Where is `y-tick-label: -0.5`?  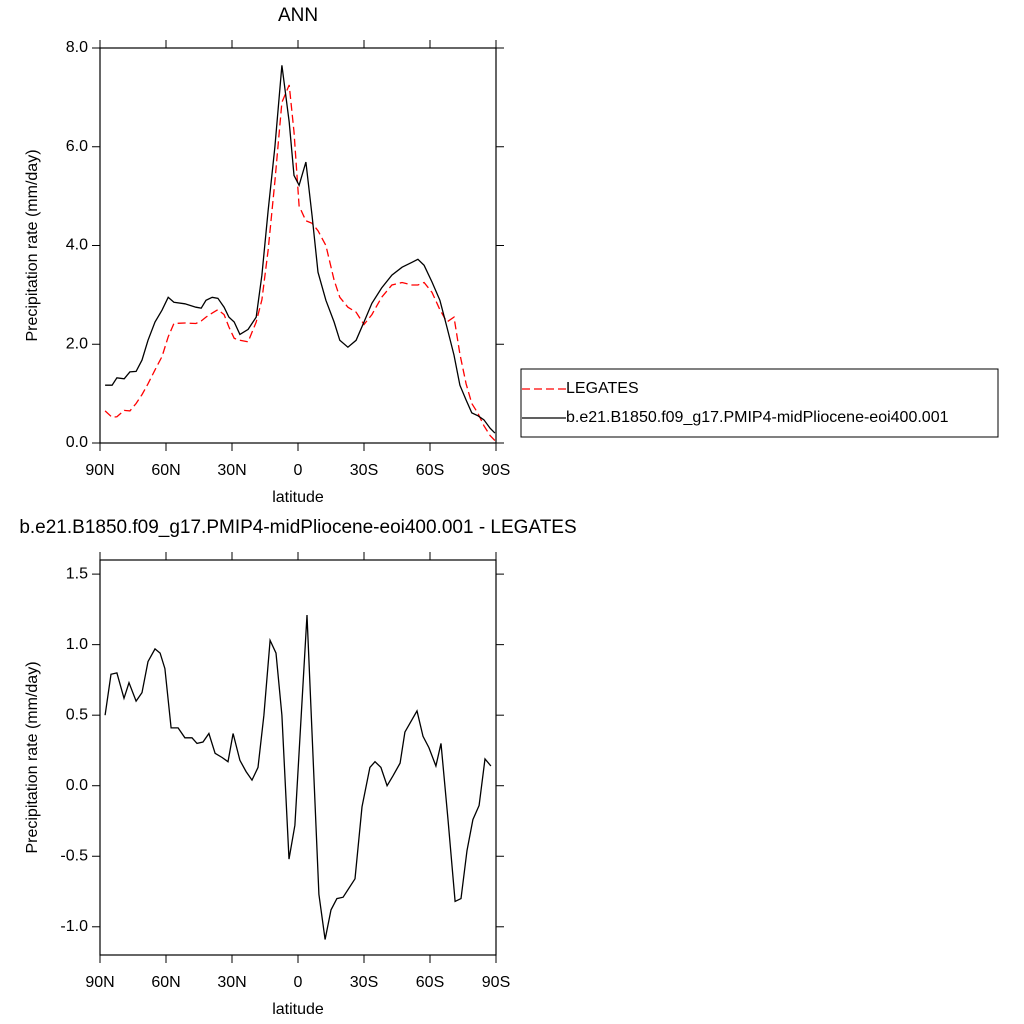
y-tick-label: -0.5 is located at coordinates (74, 855).